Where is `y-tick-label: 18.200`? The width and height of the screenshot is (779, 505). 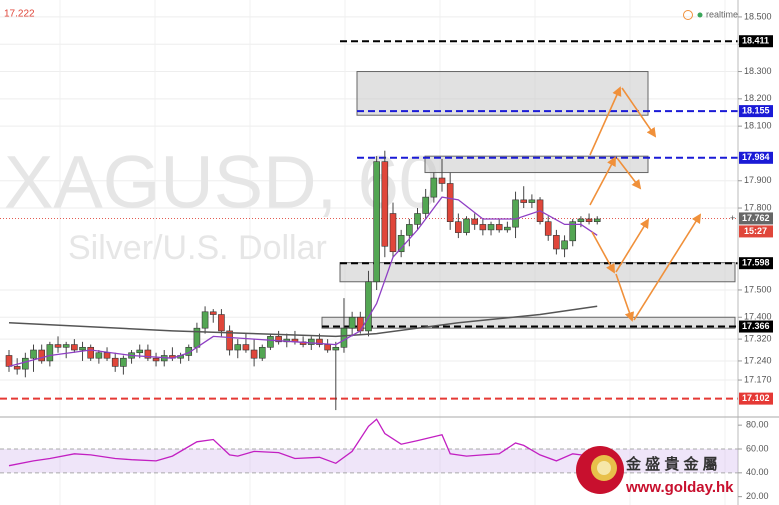 y-tick-label: 18.200 is located at coordinates (758, 98).